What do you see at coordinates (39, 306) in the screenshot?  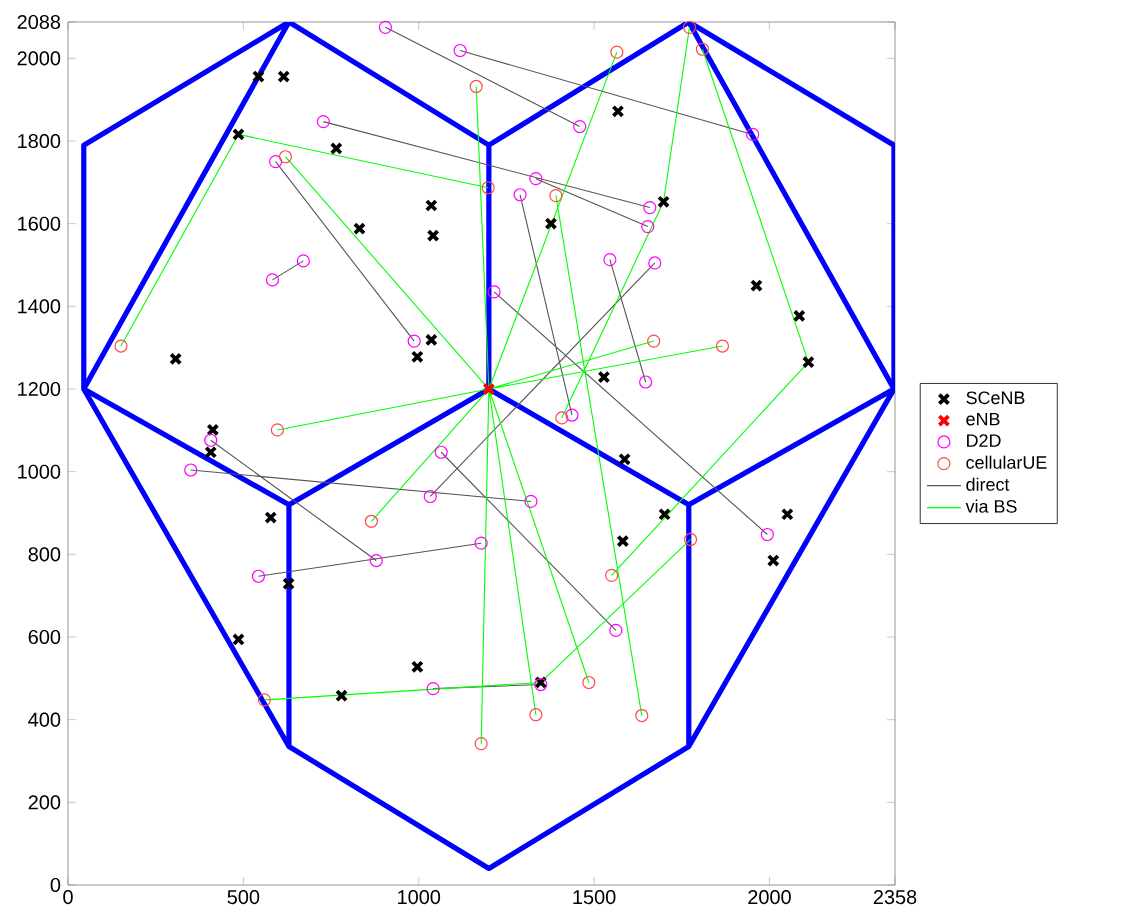 I see `y-tick-label: 1400` at bounding box center [39, 306].